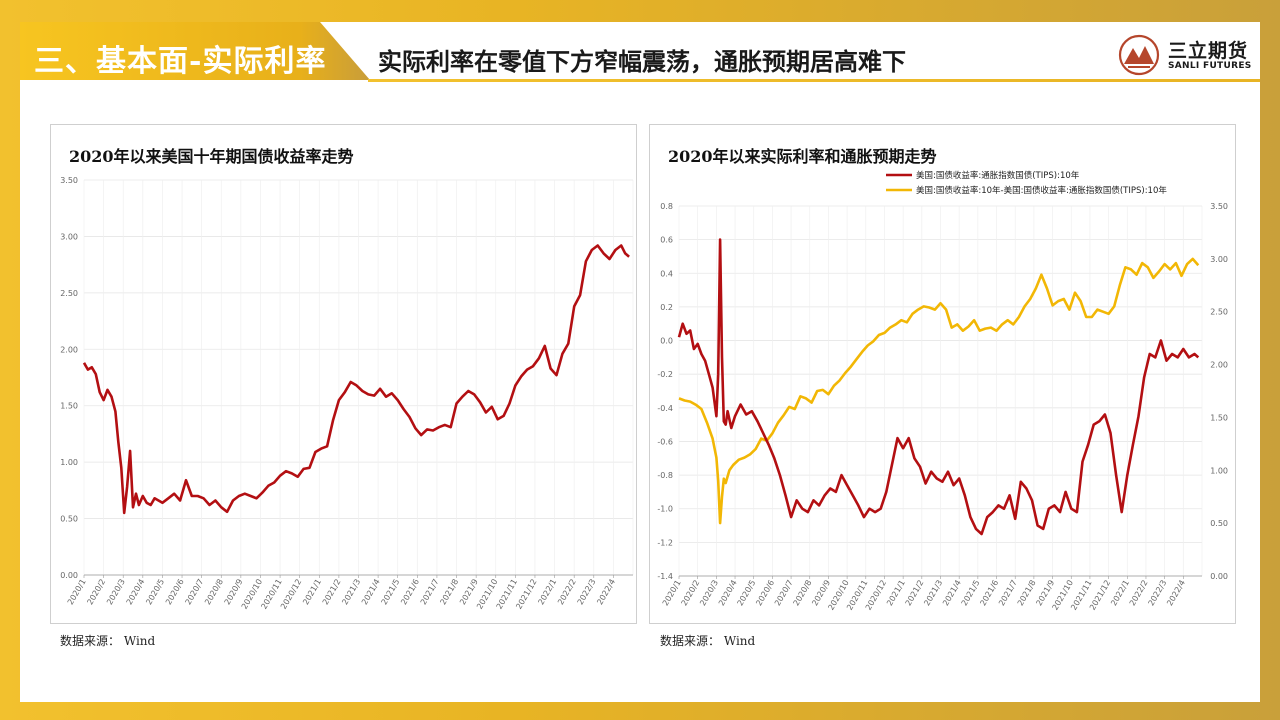 This screenshot has height=720, width=1280. What do you see at coordinates (69, 406) in the screenshot?
I see `y-tick-label: 1.50` at bounding box center [69, 406].